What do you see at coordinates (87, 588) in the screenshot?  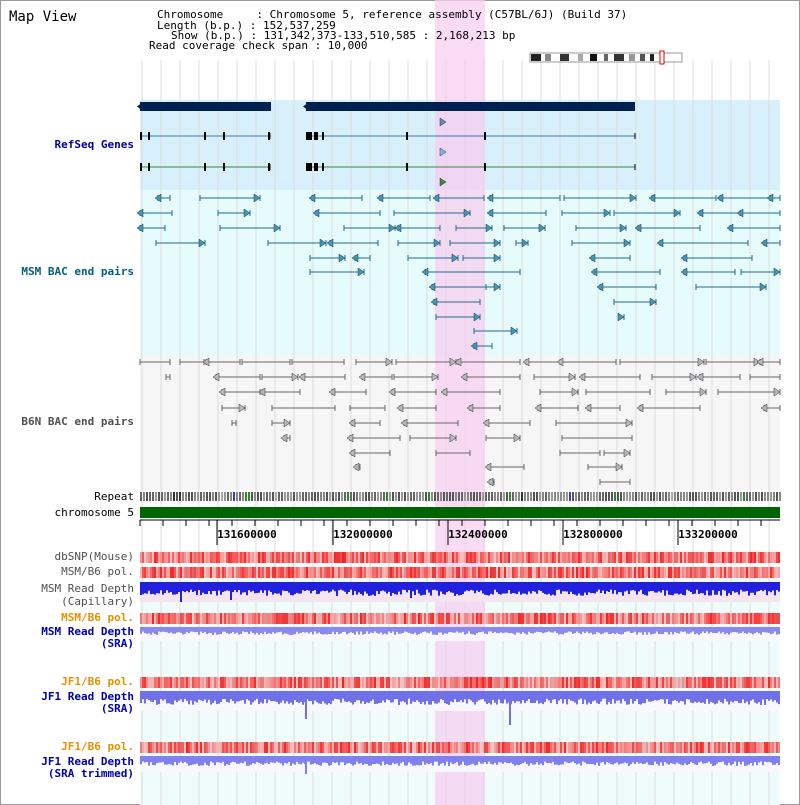 I see `track-label-msm-depth-capillary-1: MSM Read Depth` at bounding box center [87, 588].